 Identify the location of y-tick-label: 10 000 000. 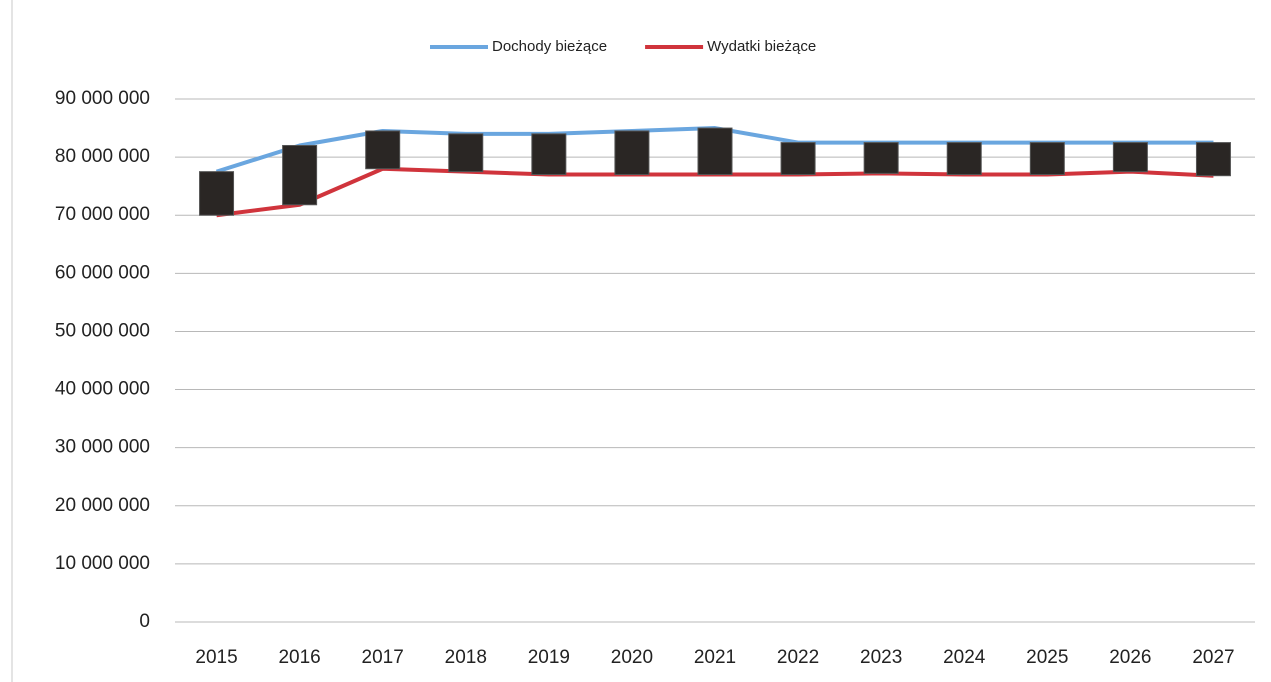
(102, 563).